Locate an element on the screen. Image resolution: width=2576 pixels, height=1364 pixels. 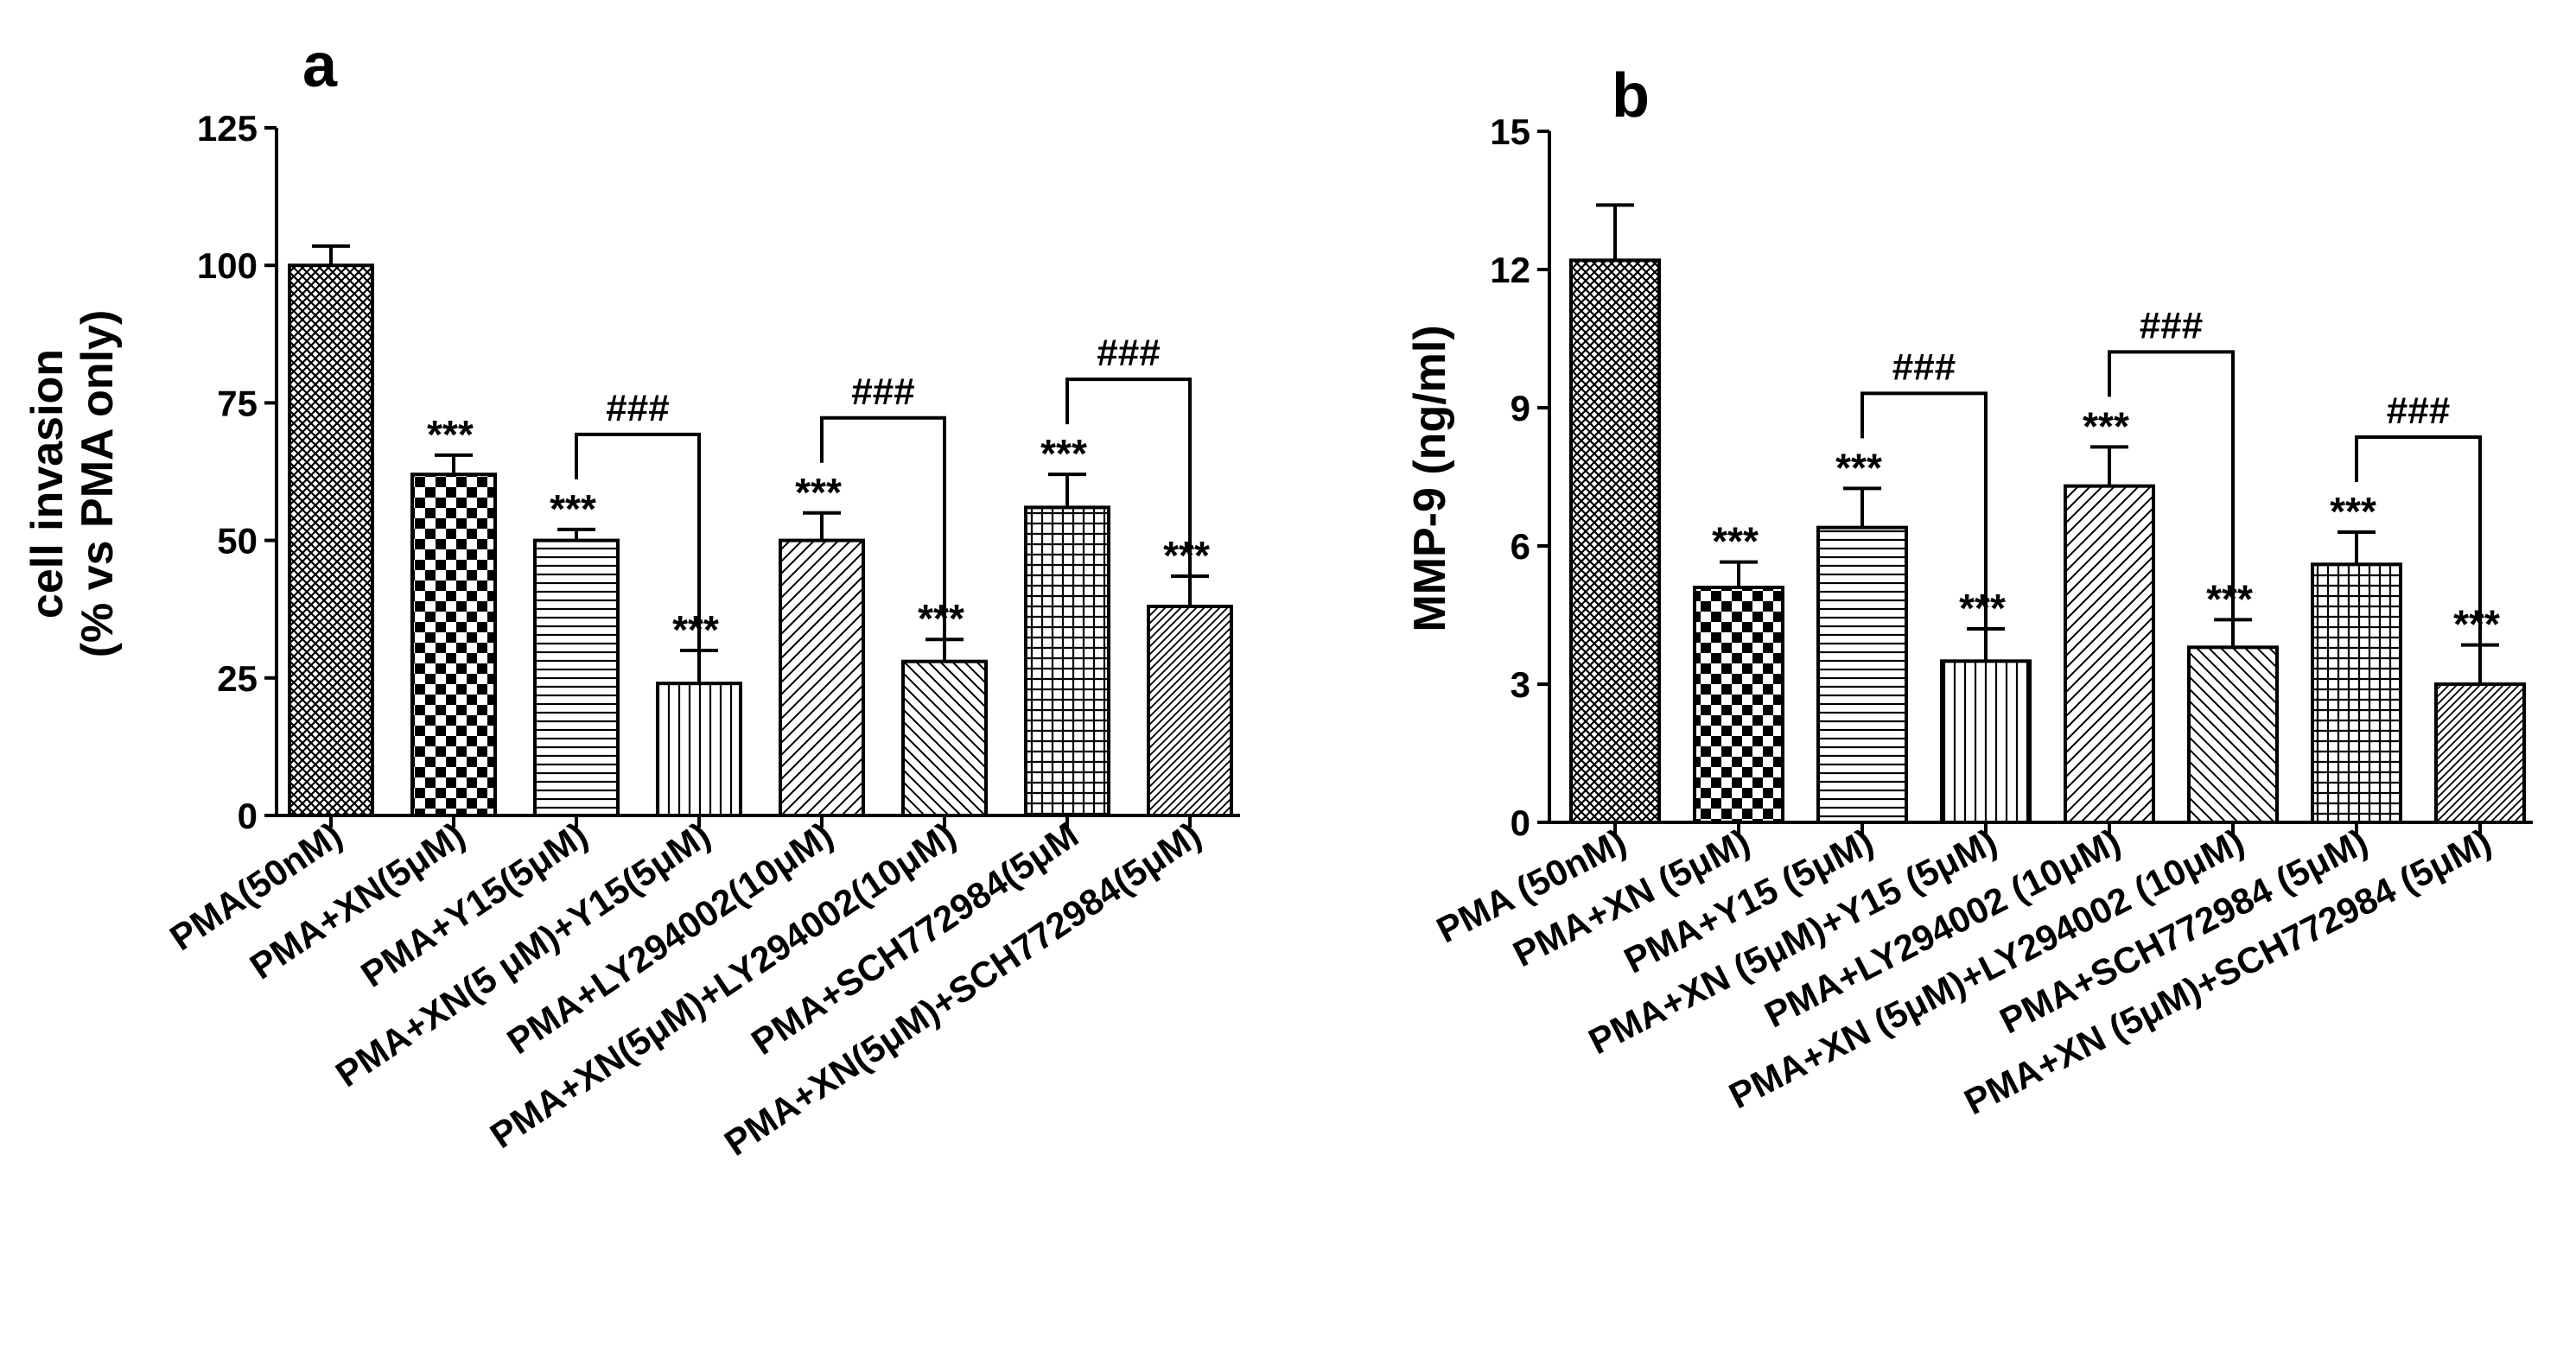
y-tick-label: 50 is located at coordinates (237, 541).